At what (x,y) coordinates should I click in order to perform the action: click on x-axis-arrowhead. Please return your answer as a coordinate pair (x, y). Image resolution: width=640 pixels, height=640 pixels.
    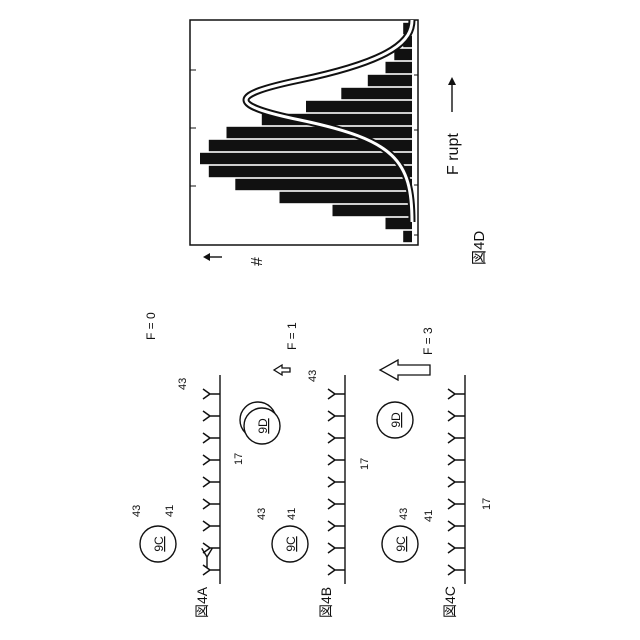
    Looking at the image, I should click on (452, 81).